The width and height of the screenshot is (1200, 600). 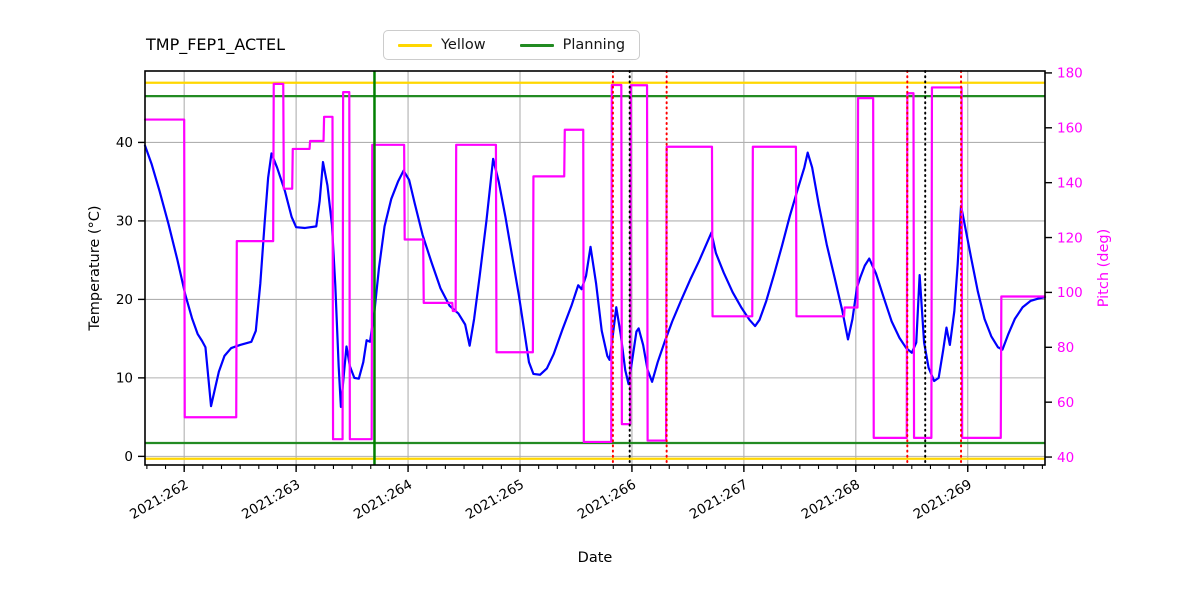 What do you see at coordinates (463, 45) in the screenshot?
I see `legend-label: Yellow` at bounding box center [463, 45].